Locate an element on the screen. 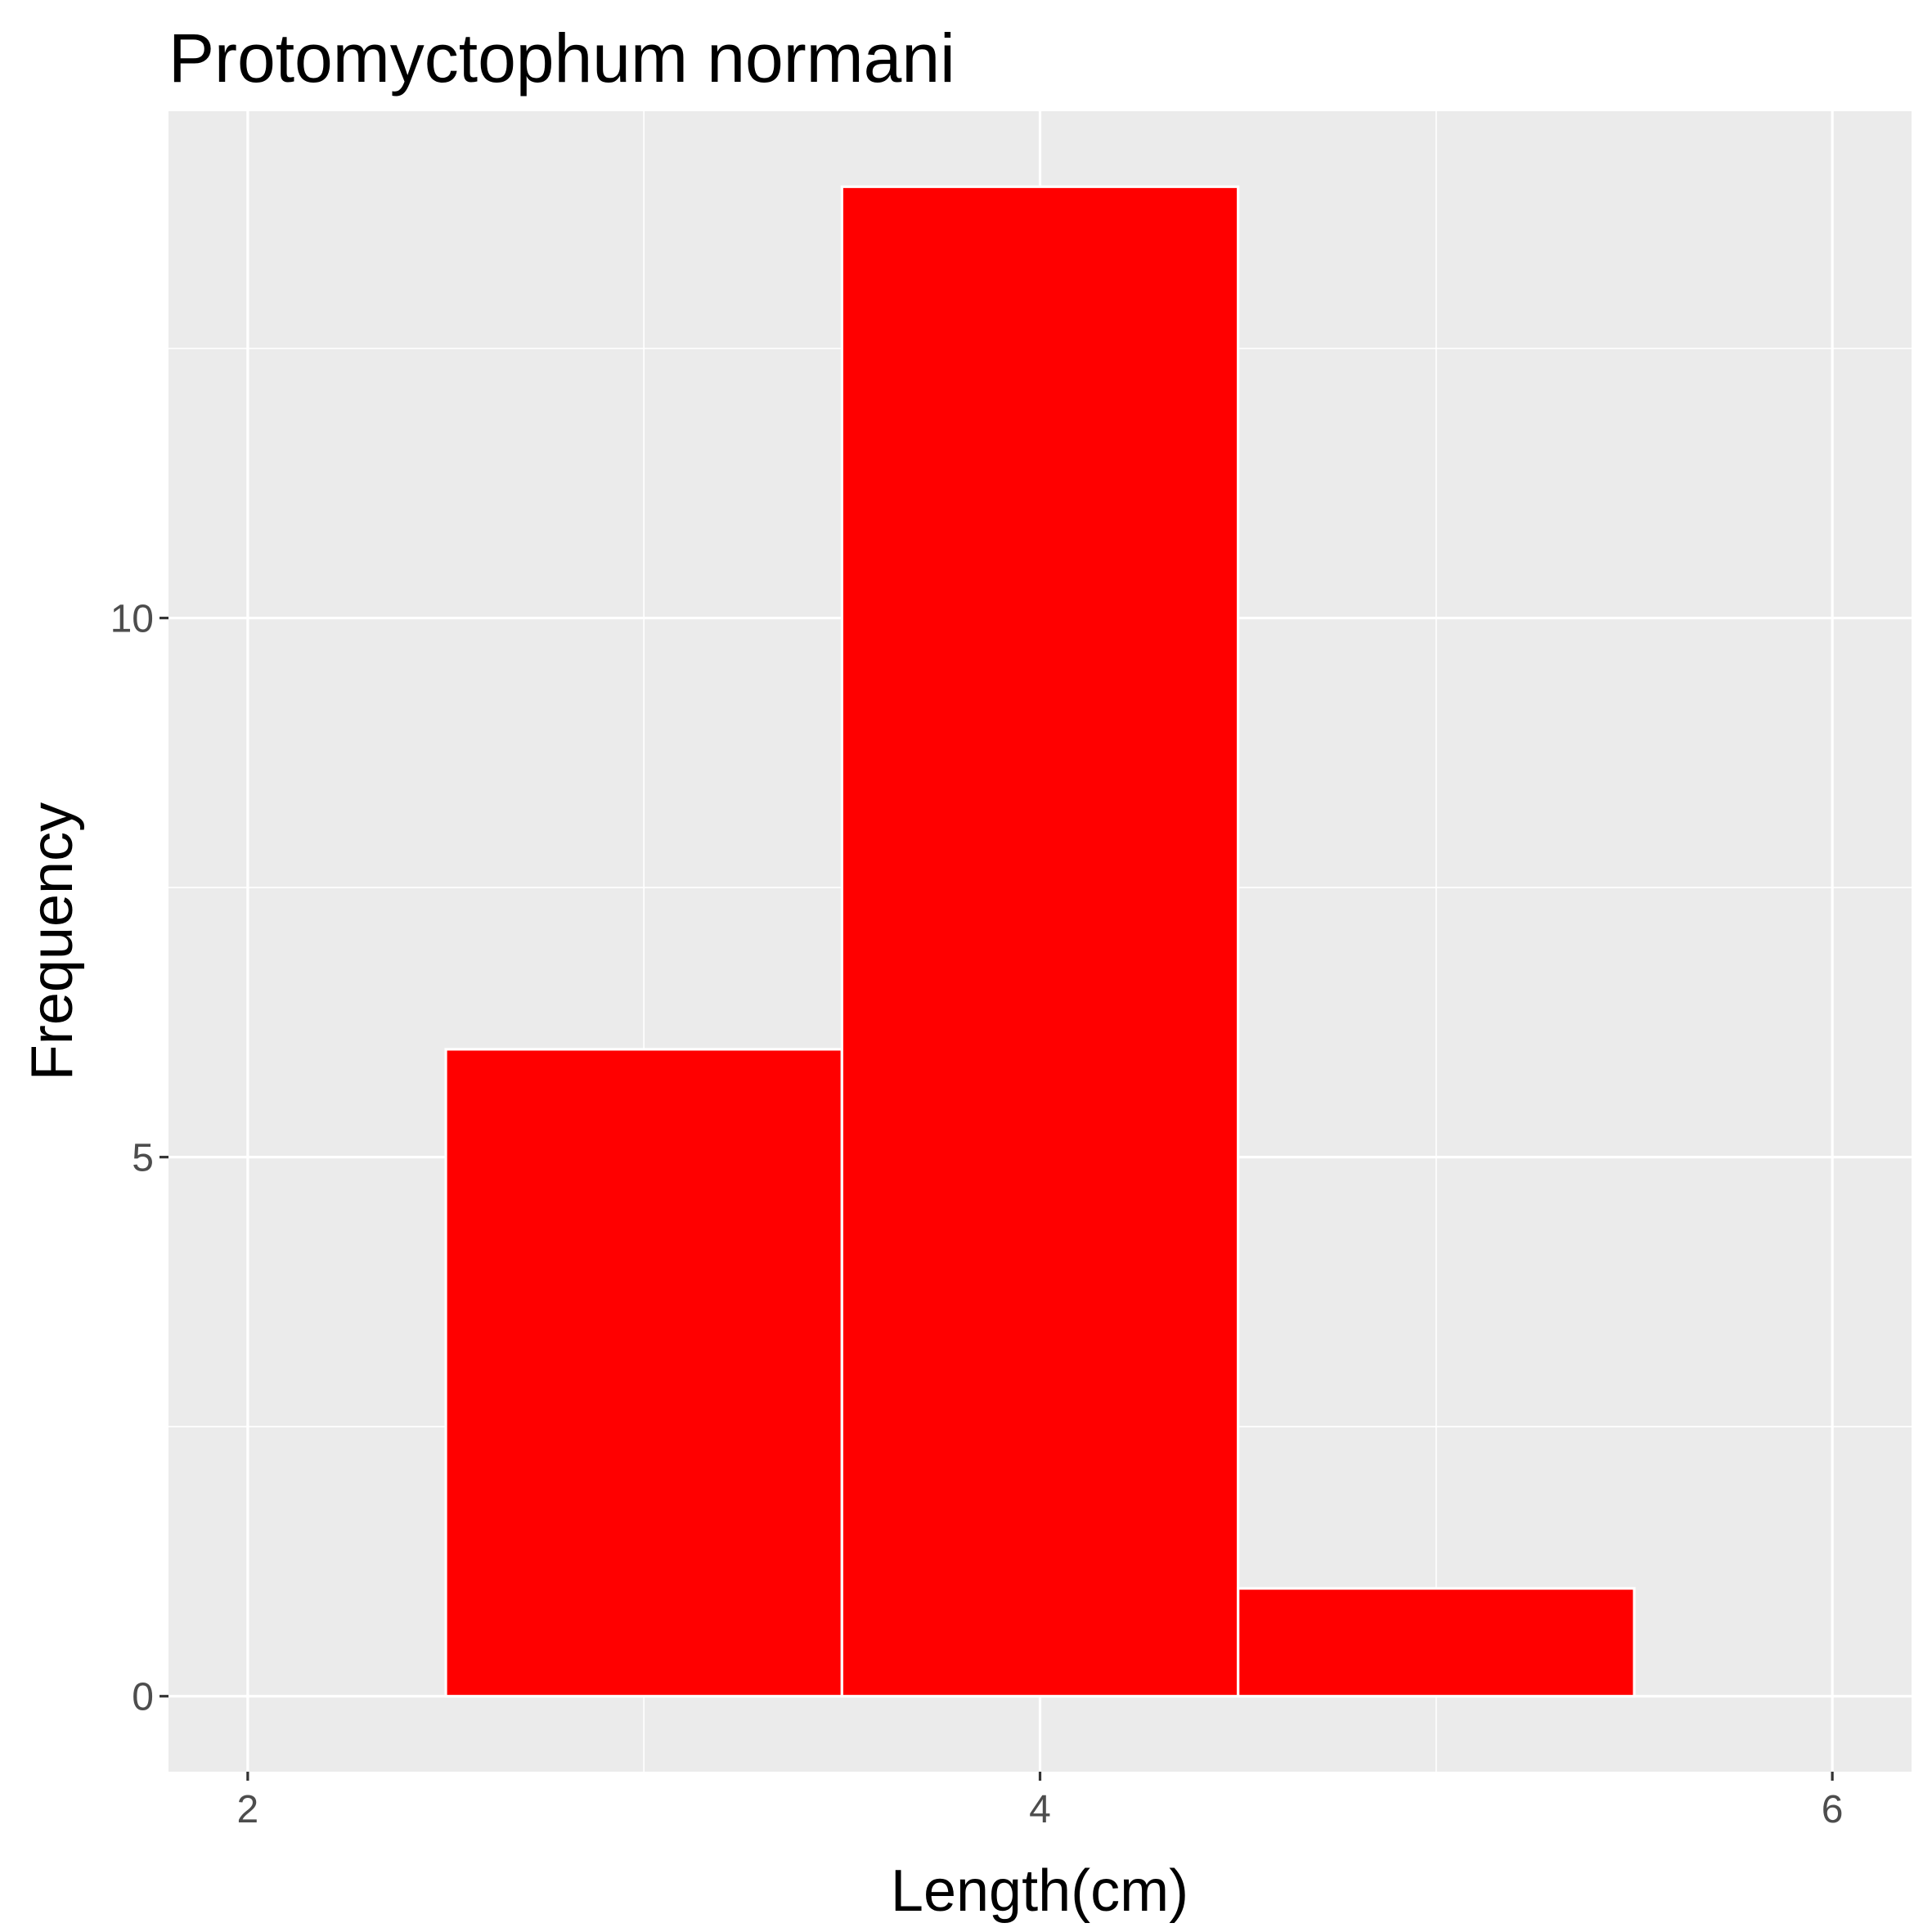 The height and width of the screenshot is (1932, 1932). y-tick-label: 5 is located at coordinates (143, 1158).